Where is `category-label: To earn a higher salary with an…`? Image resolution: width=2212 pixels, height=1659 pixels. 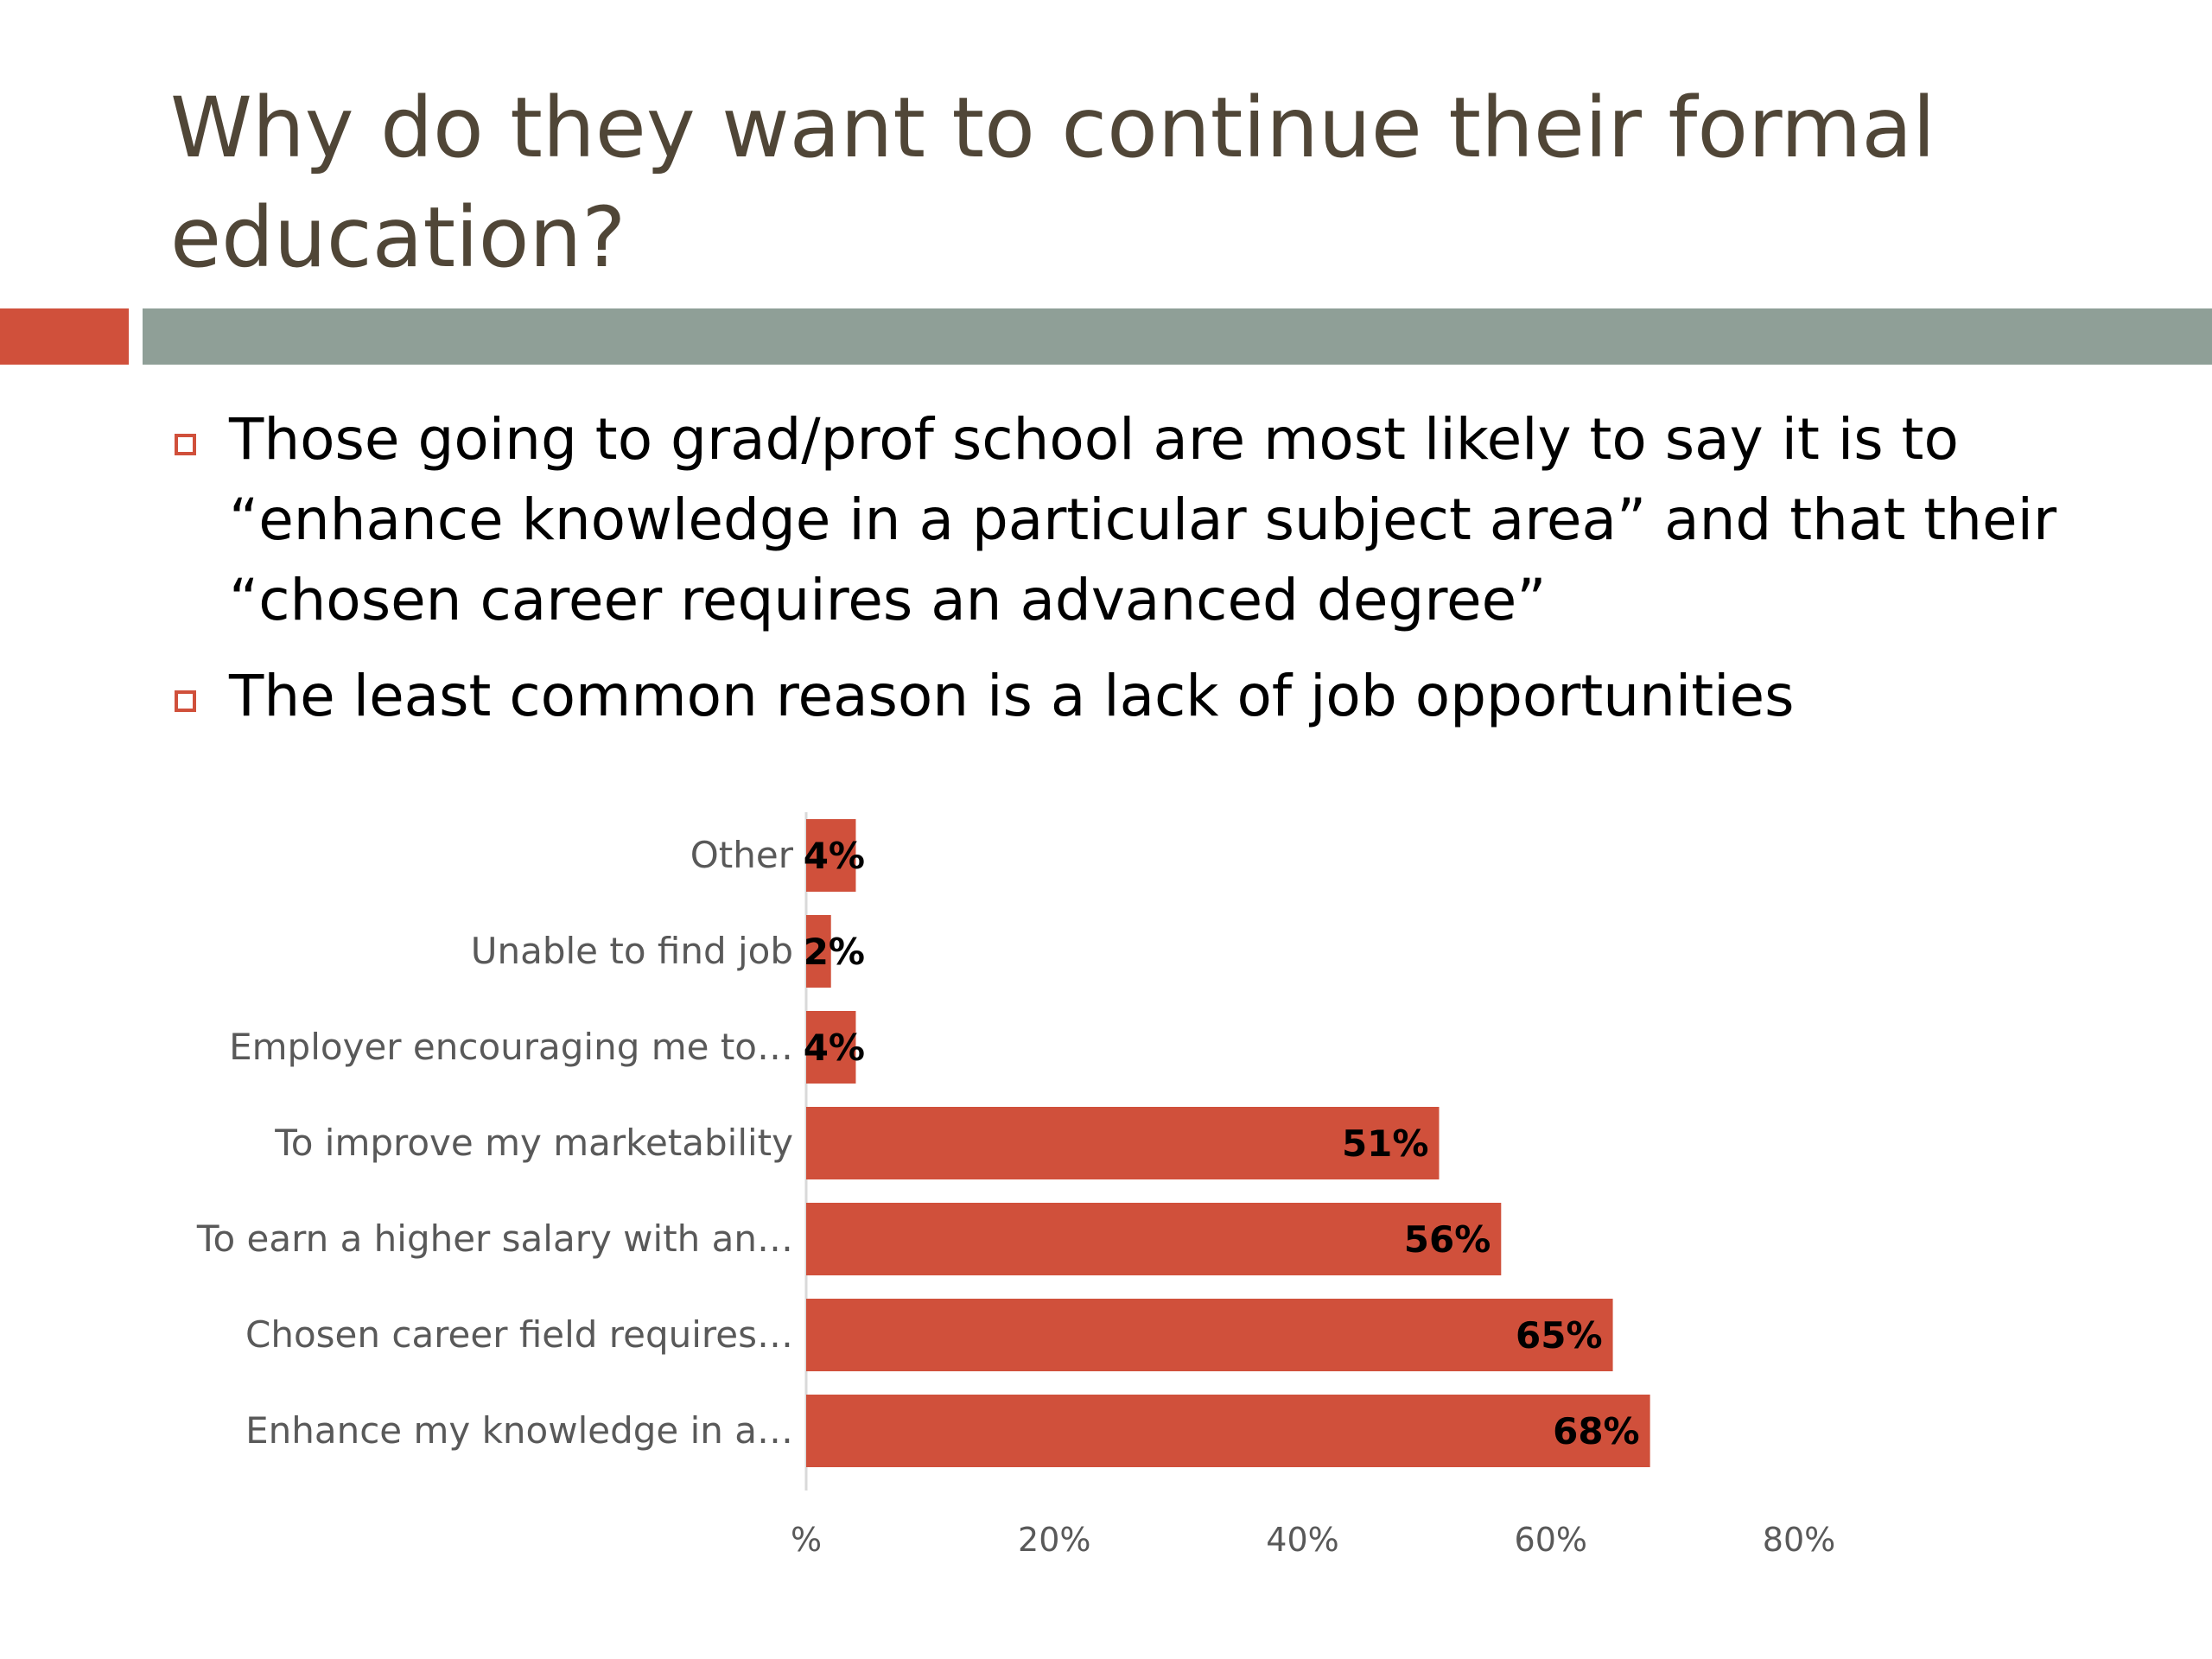 category-label: To earn a higher salary with an… is located at coordinates (494, 1238).